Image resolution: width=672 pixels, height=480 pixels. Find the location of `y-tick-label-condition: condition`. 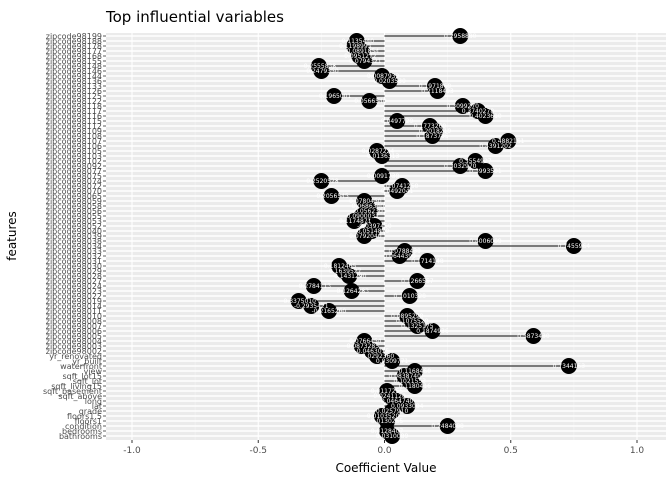

y-tick-label-condition: condition is located at coordinates (83, 426).